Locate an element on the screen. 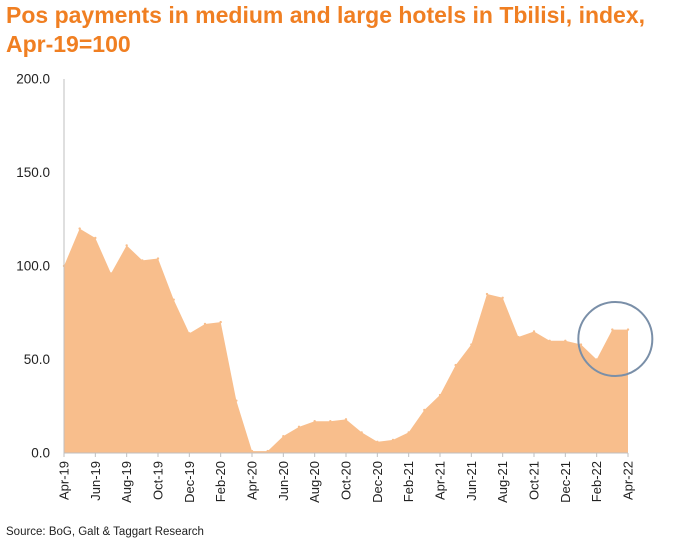  x-tick-label: Aug-21 is located at coordinates (502, 482).